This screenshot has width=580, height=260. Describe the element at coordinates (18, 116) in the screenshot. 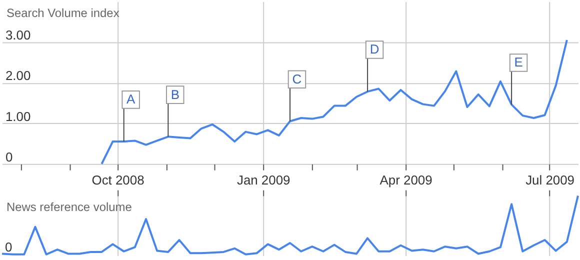

I see `y-tick-label: 1.00` at that location.